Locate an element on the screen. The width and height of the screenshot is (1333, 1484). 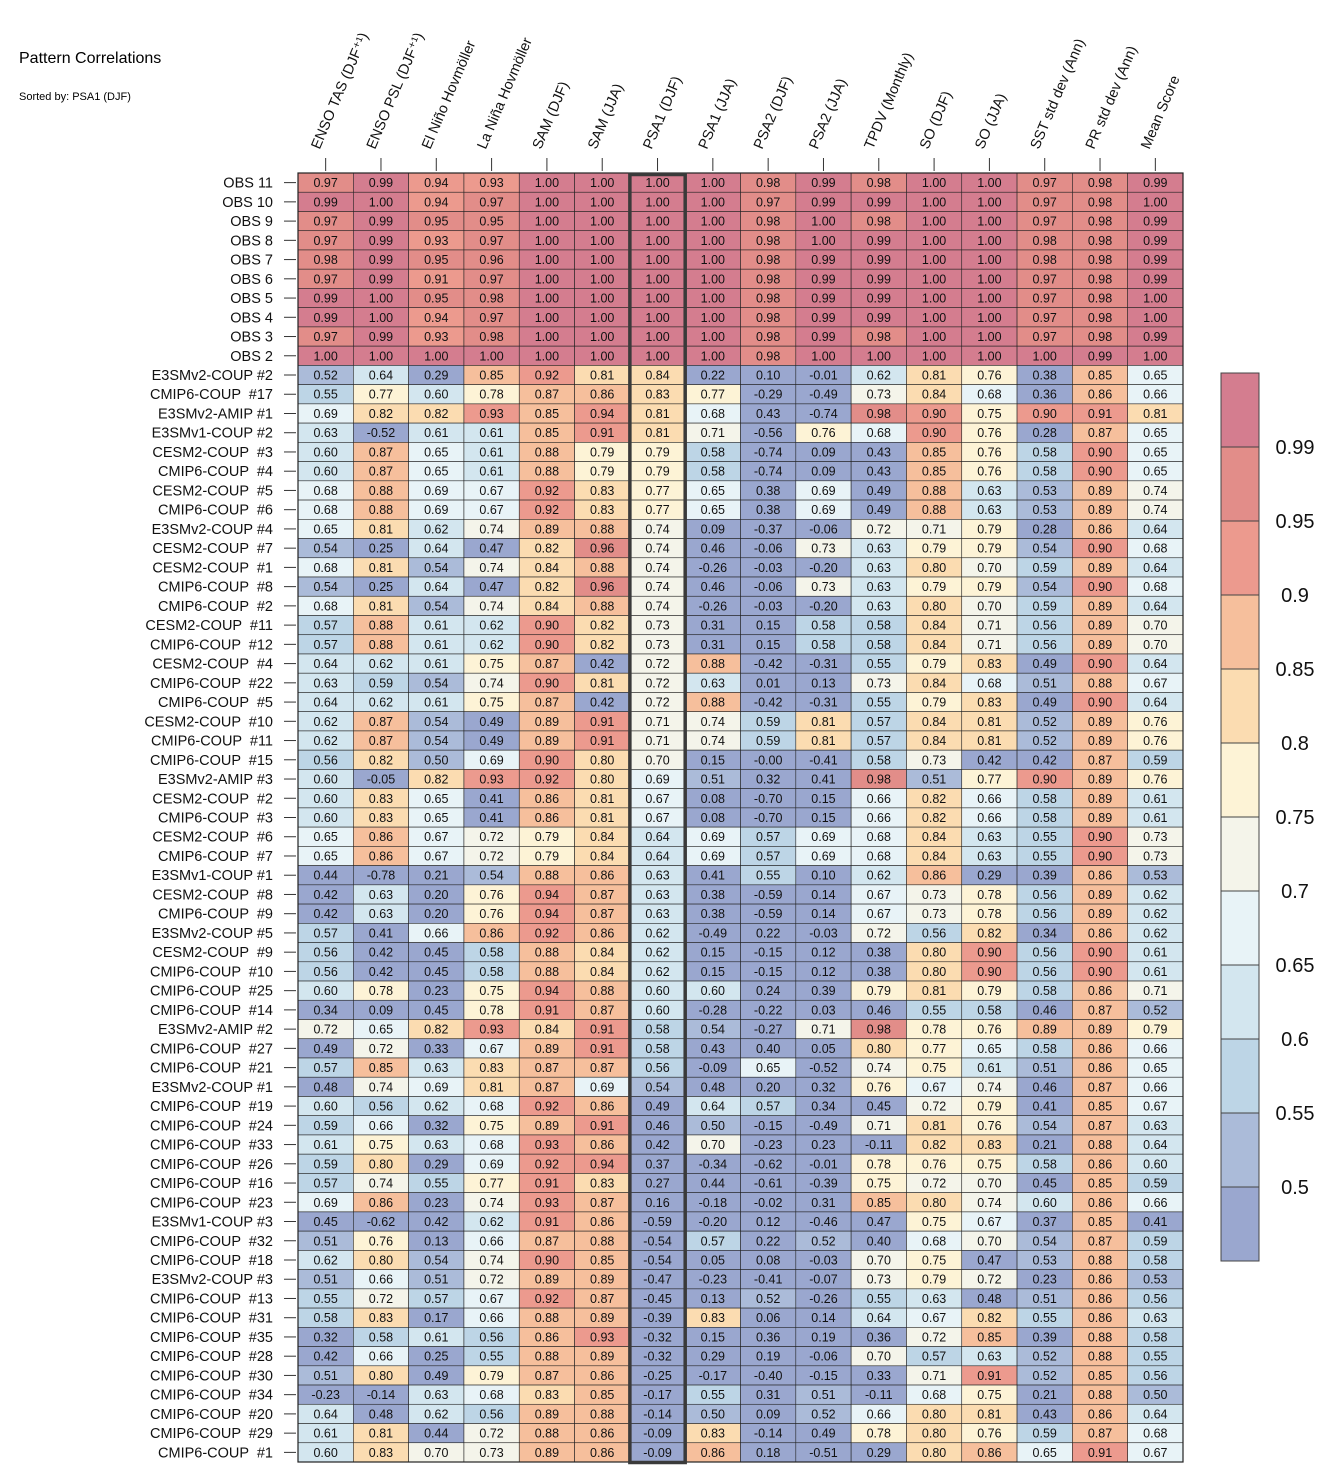
cell-value: 0.19 is located at coordinates (823, 1337).